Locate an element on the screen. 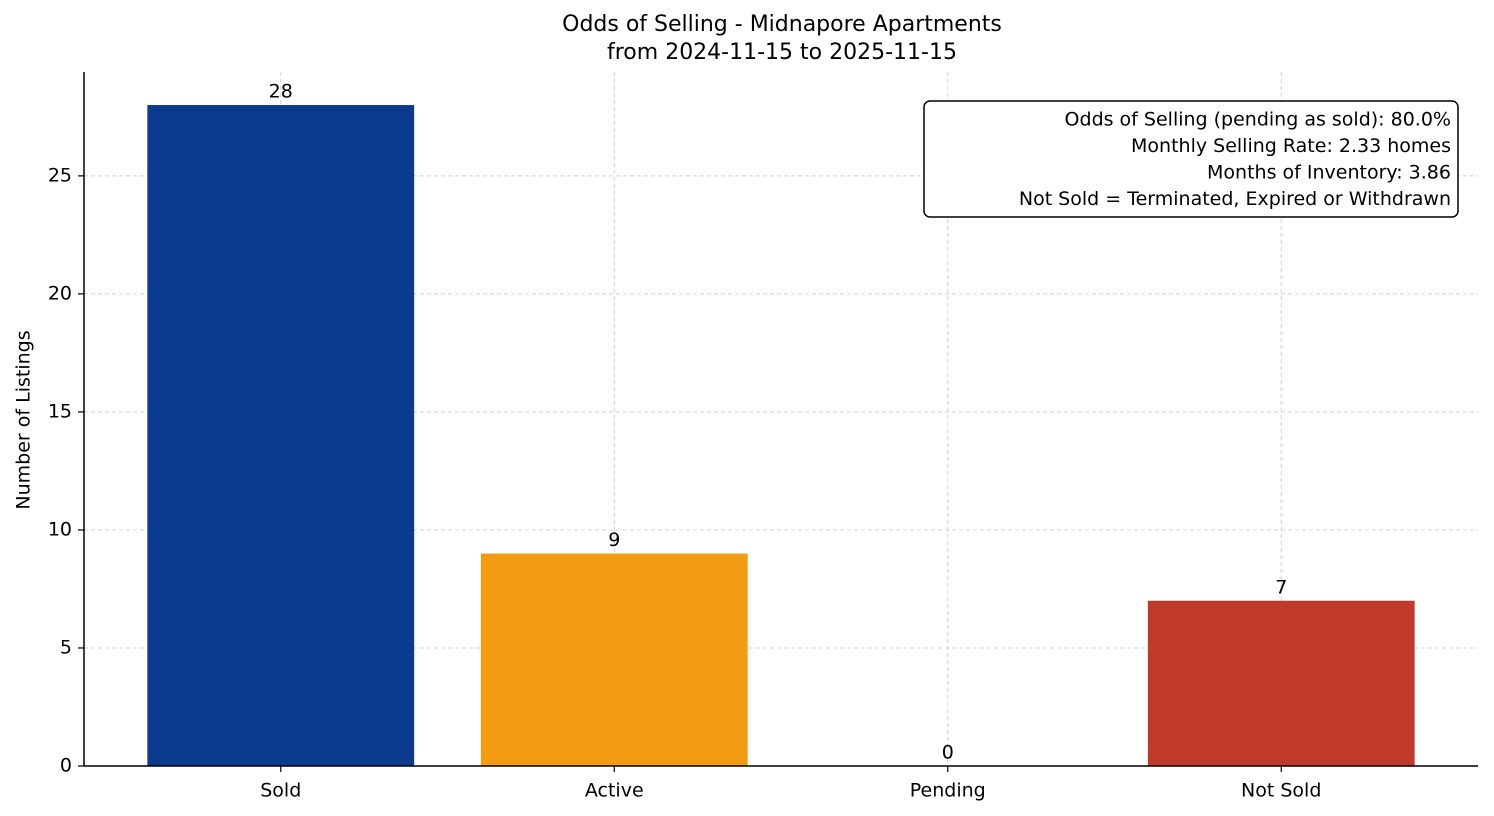 The image size is (1494, 816). x-tick-label: Active is located at coordinates (614, 791).